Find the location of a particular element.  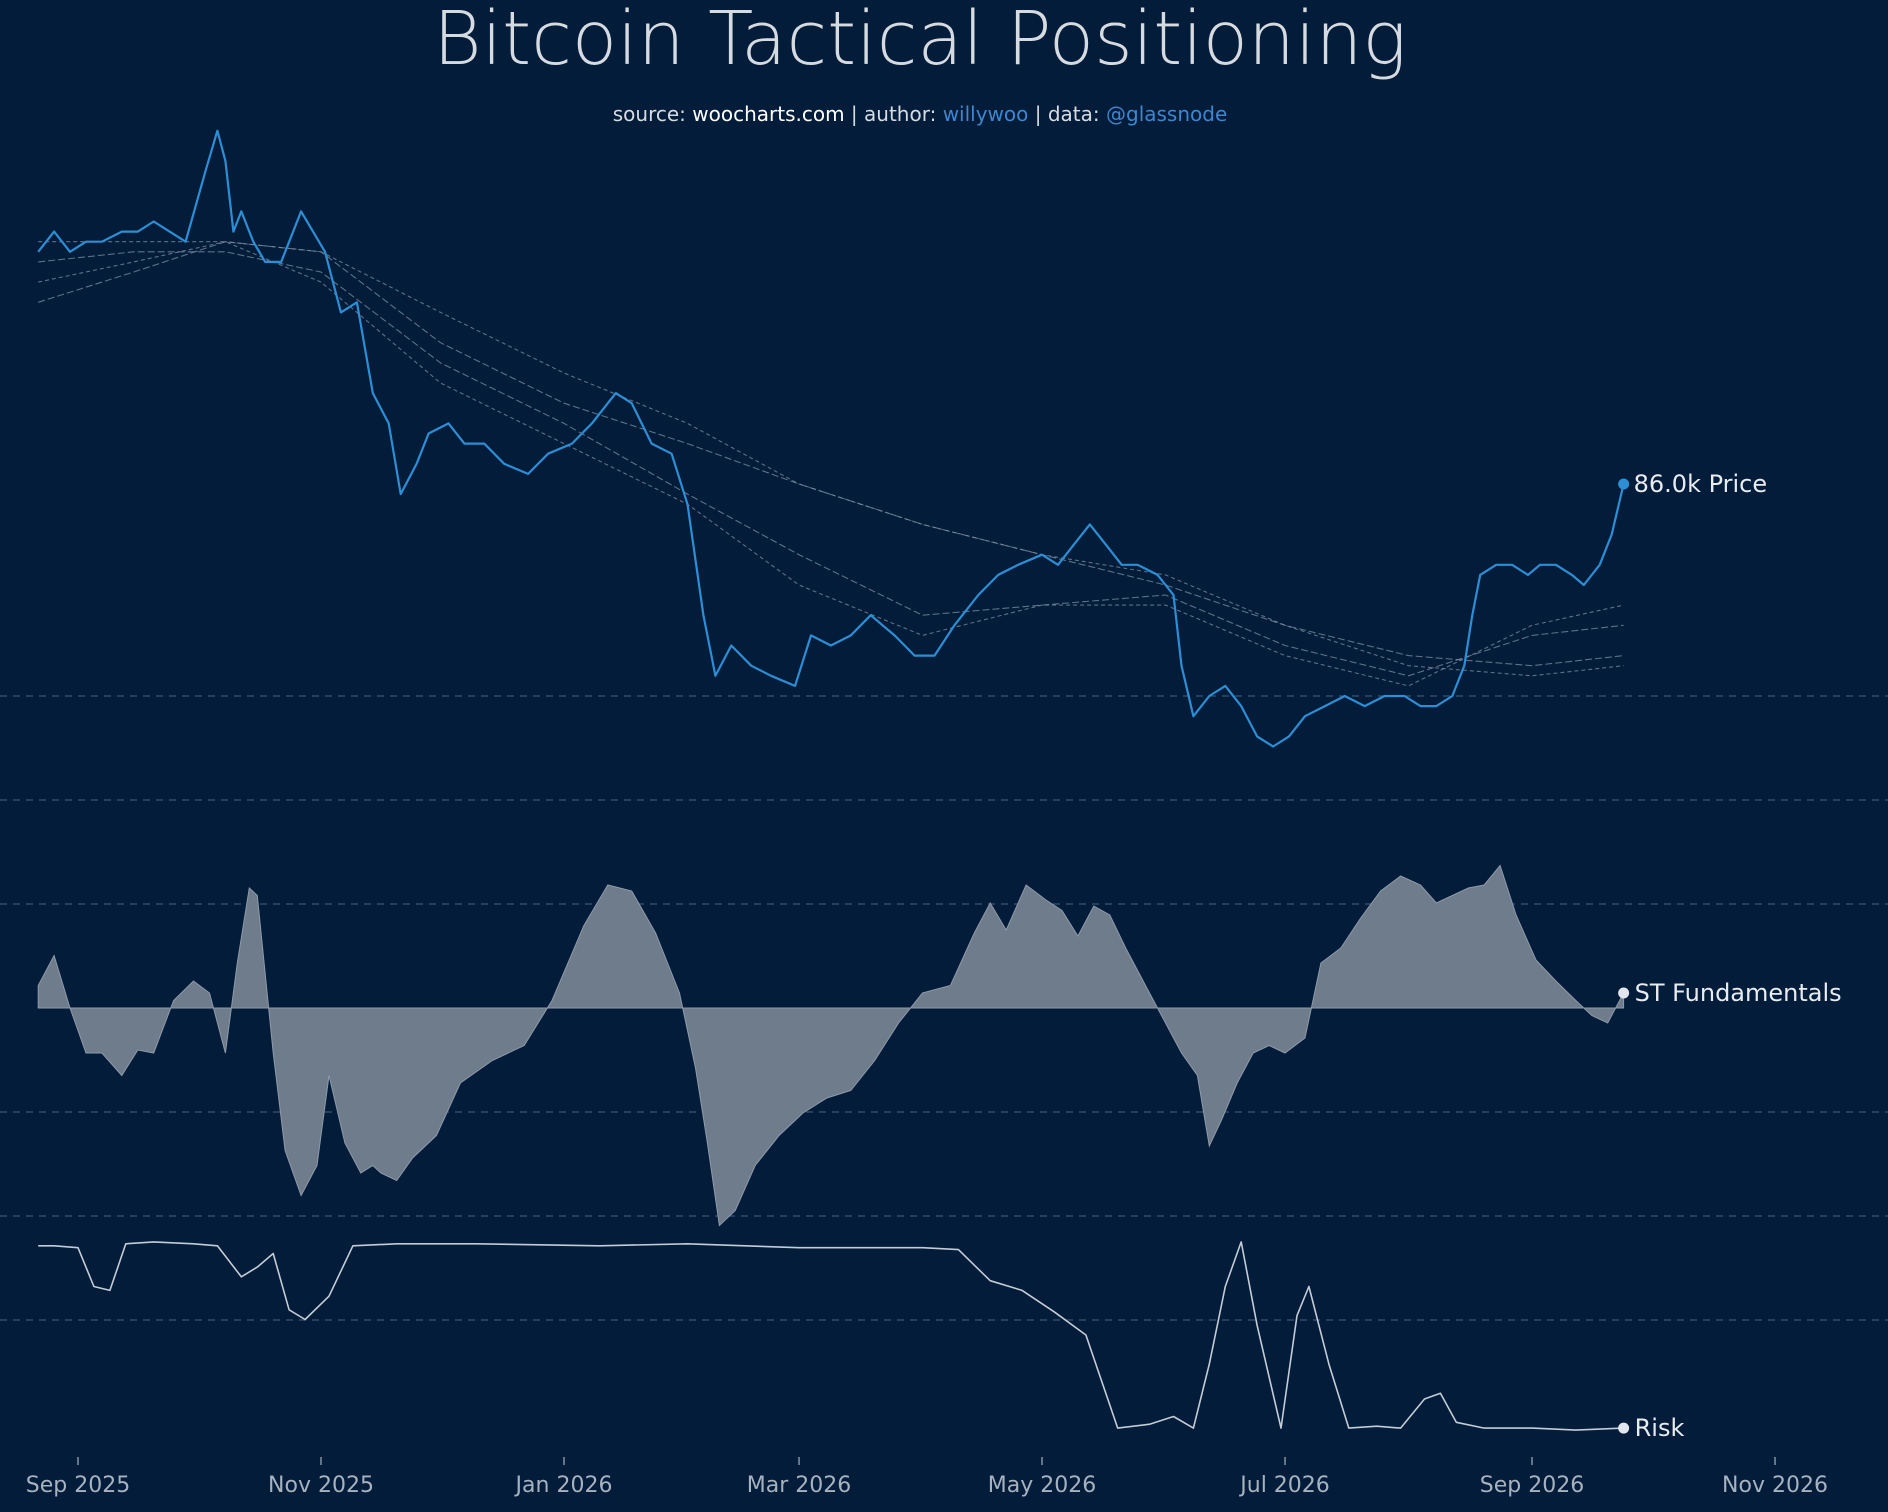

x-tick-label: Nov 2025 is located at coordinates (321, 1485).